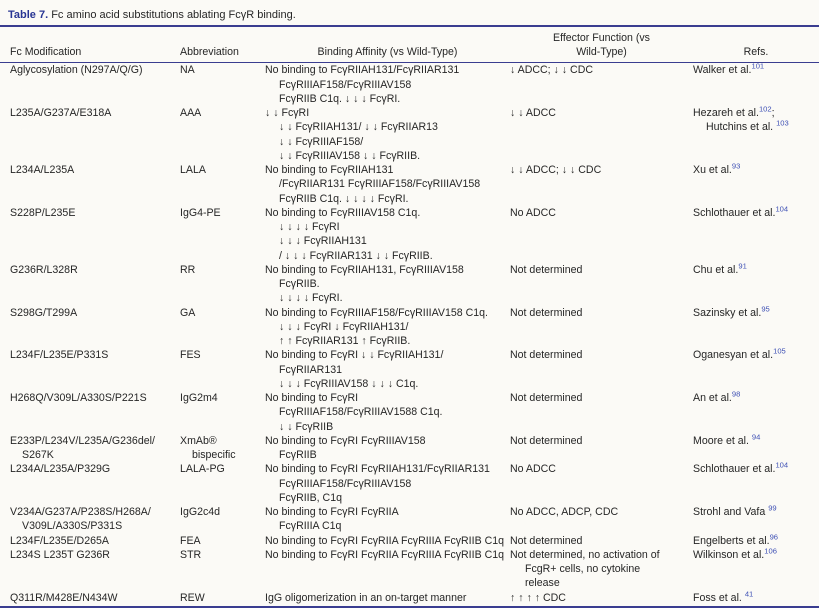 The height and width of the screenshot is (608, 819). Describe the element at coordinates (772, 508) in the screenshot. I see `citation-link: 99` at that location.